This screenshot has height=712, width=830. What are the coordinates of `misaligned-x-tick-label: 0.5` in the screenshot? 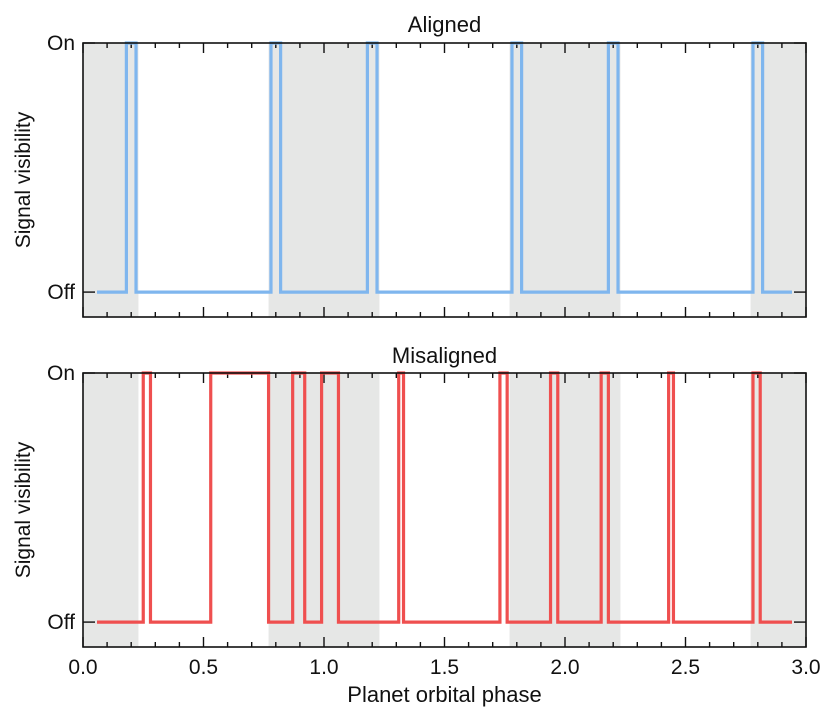 It's located at (203, 667).